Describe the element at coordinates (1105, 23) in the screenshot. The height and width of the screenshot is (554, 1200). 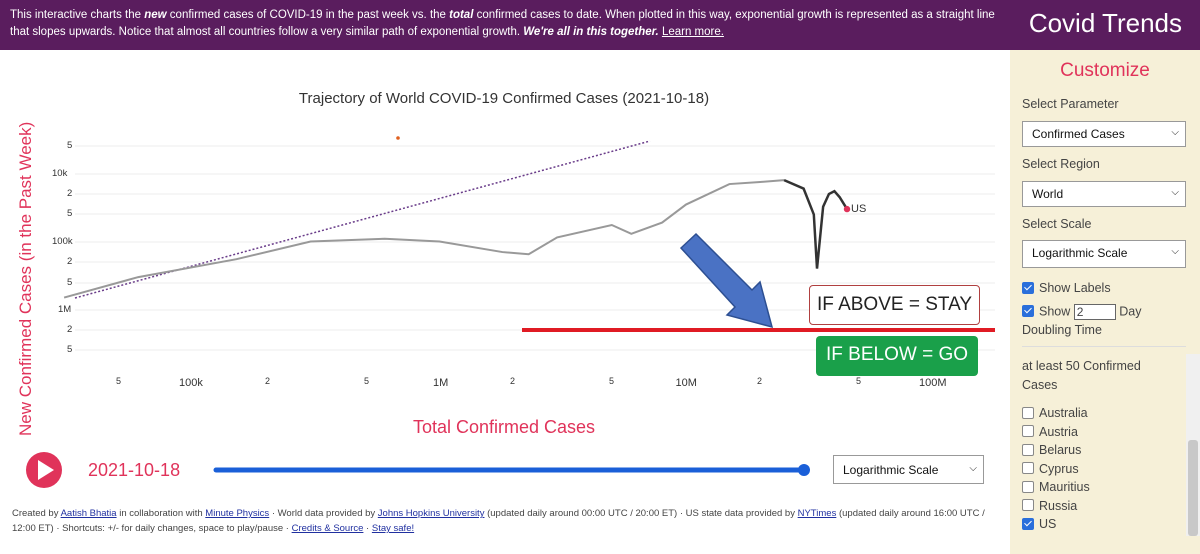
I see `app-title: Covid Trends` at that location.